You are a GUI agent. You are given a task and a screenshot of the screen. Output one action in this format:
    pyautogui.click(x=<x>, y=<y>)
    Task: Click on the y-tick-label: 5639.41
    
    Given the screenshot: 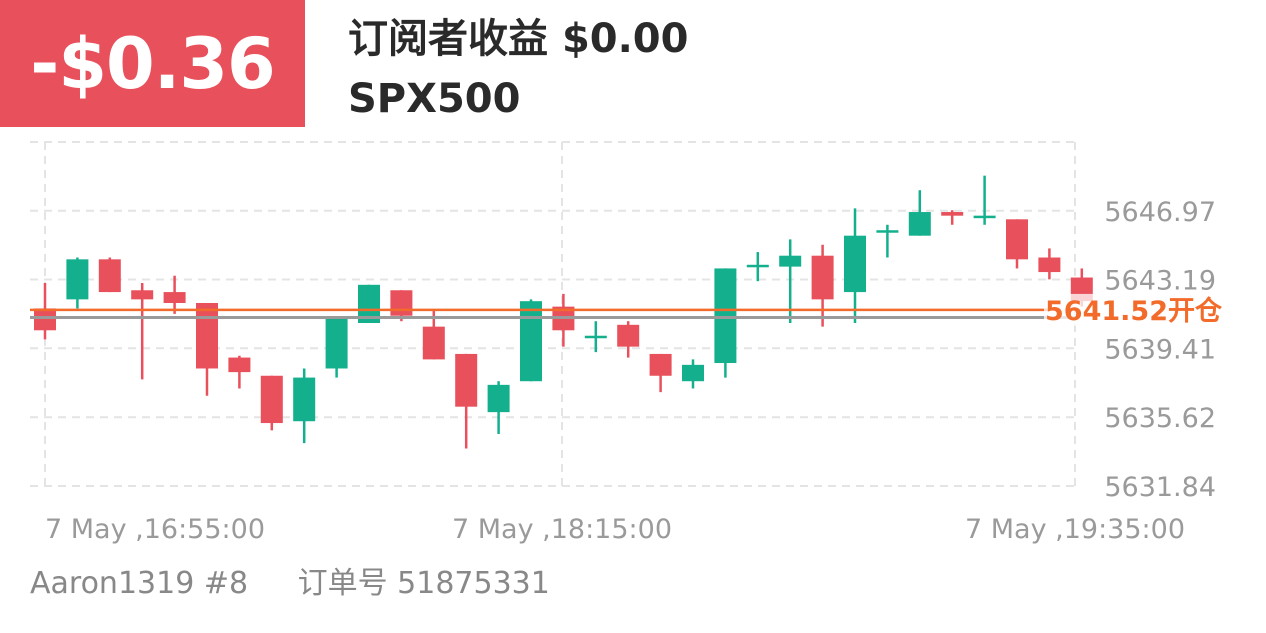 What is the action you would take?
    pyautogui.click(x=1160, y=349)
    